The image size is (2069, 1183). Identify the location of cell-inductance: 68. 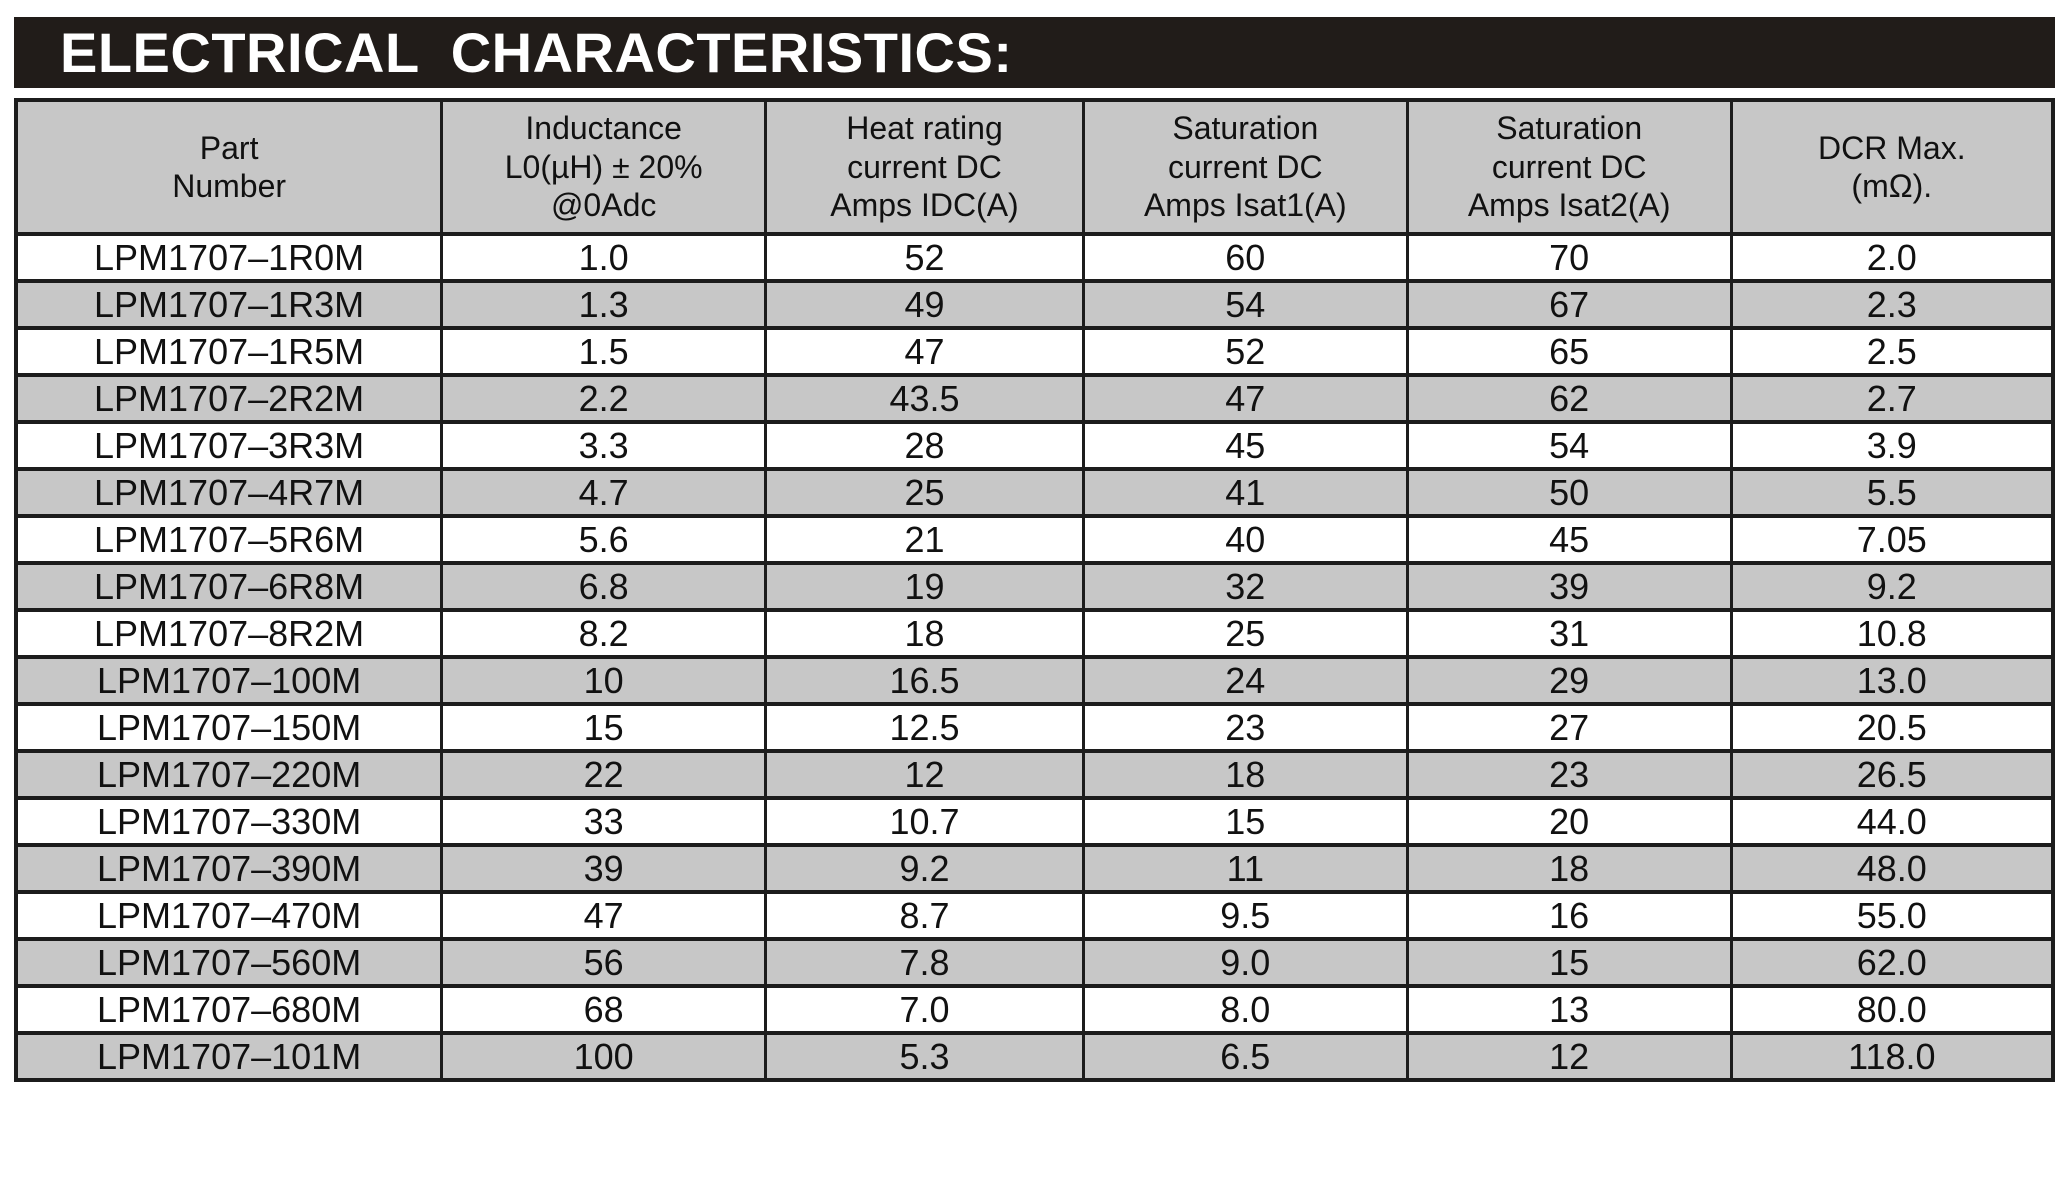
(604, 1009).